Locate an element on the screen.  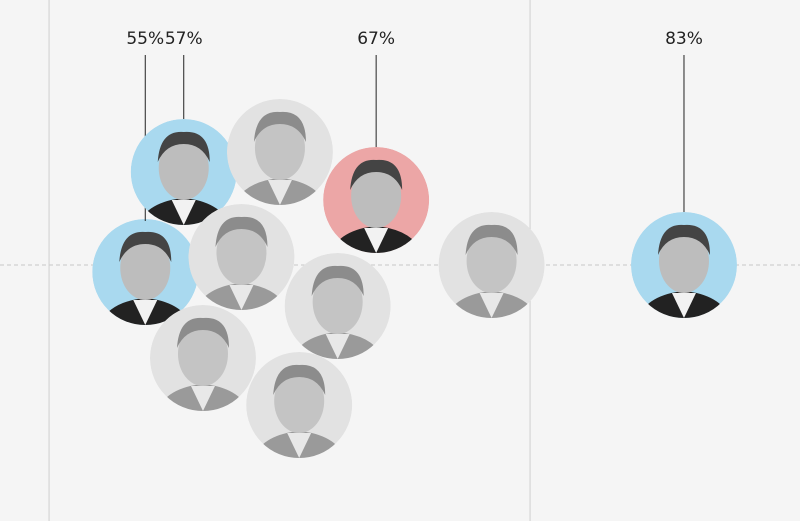
value-label: 57% is located at coordinates (184, 39).